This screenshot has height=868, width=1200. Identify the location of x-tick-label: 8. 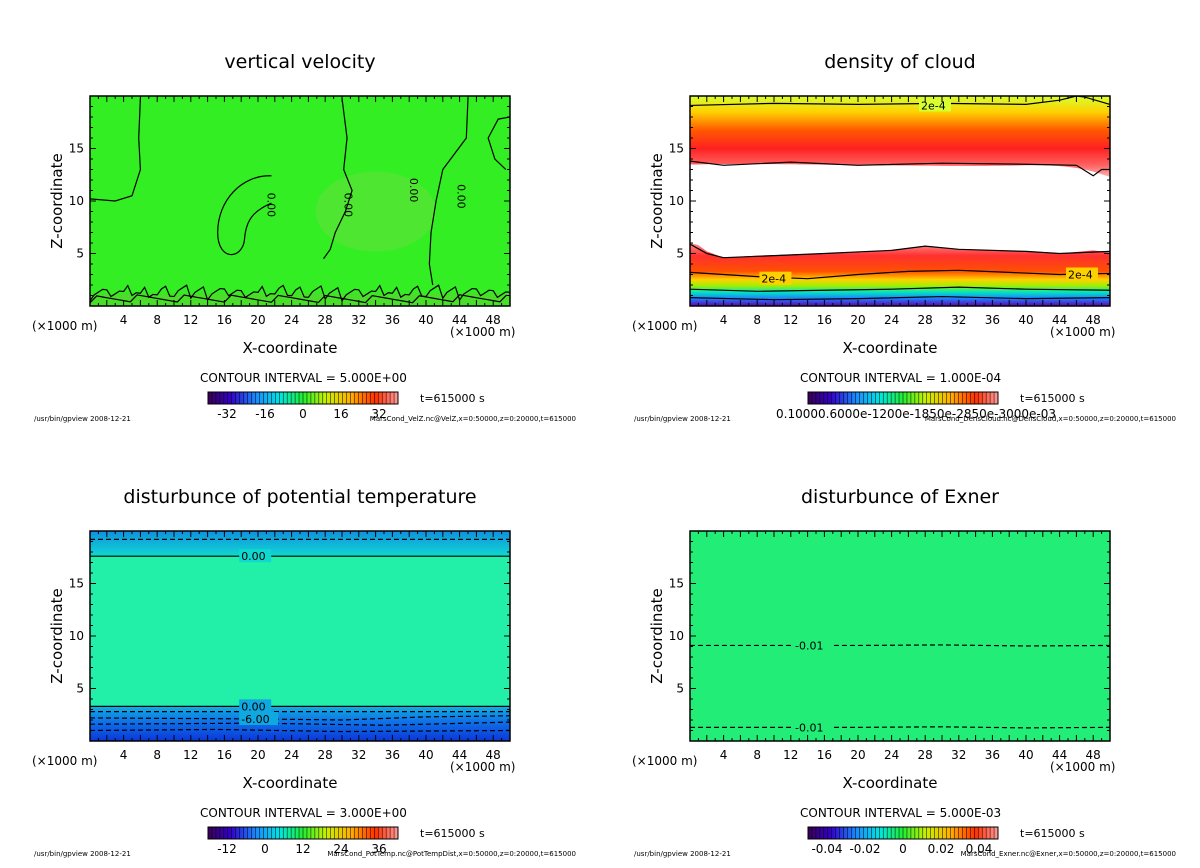
(757, 755).